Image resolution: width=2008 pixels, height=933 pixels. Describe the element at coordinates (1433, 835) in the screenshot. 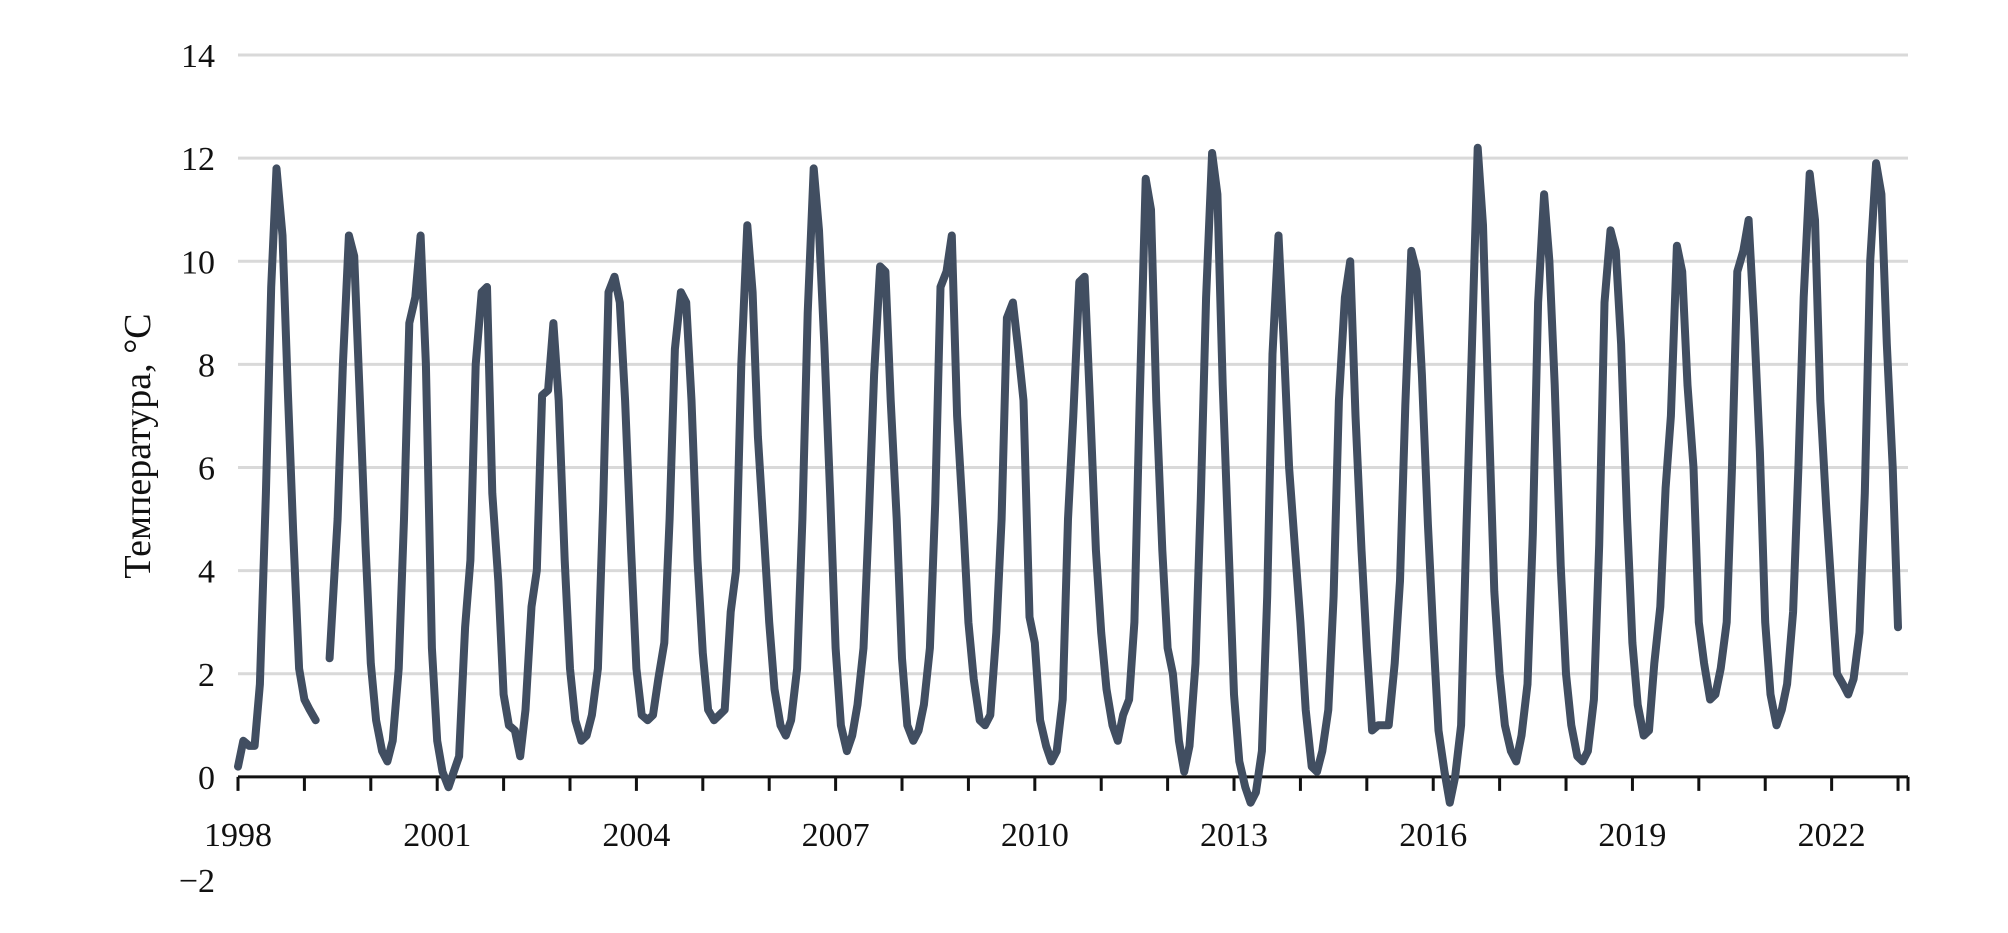

I see `x-tick-label: 2016` at that location.